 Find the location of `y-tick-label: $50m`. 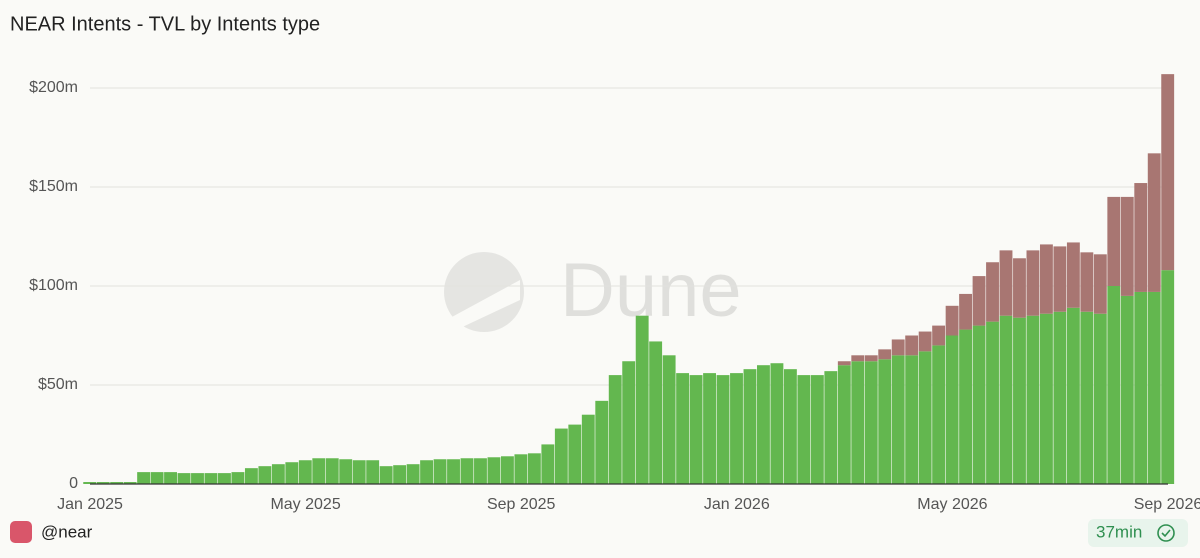

y-tick-label: $50m is located at coordinates (58, 384).